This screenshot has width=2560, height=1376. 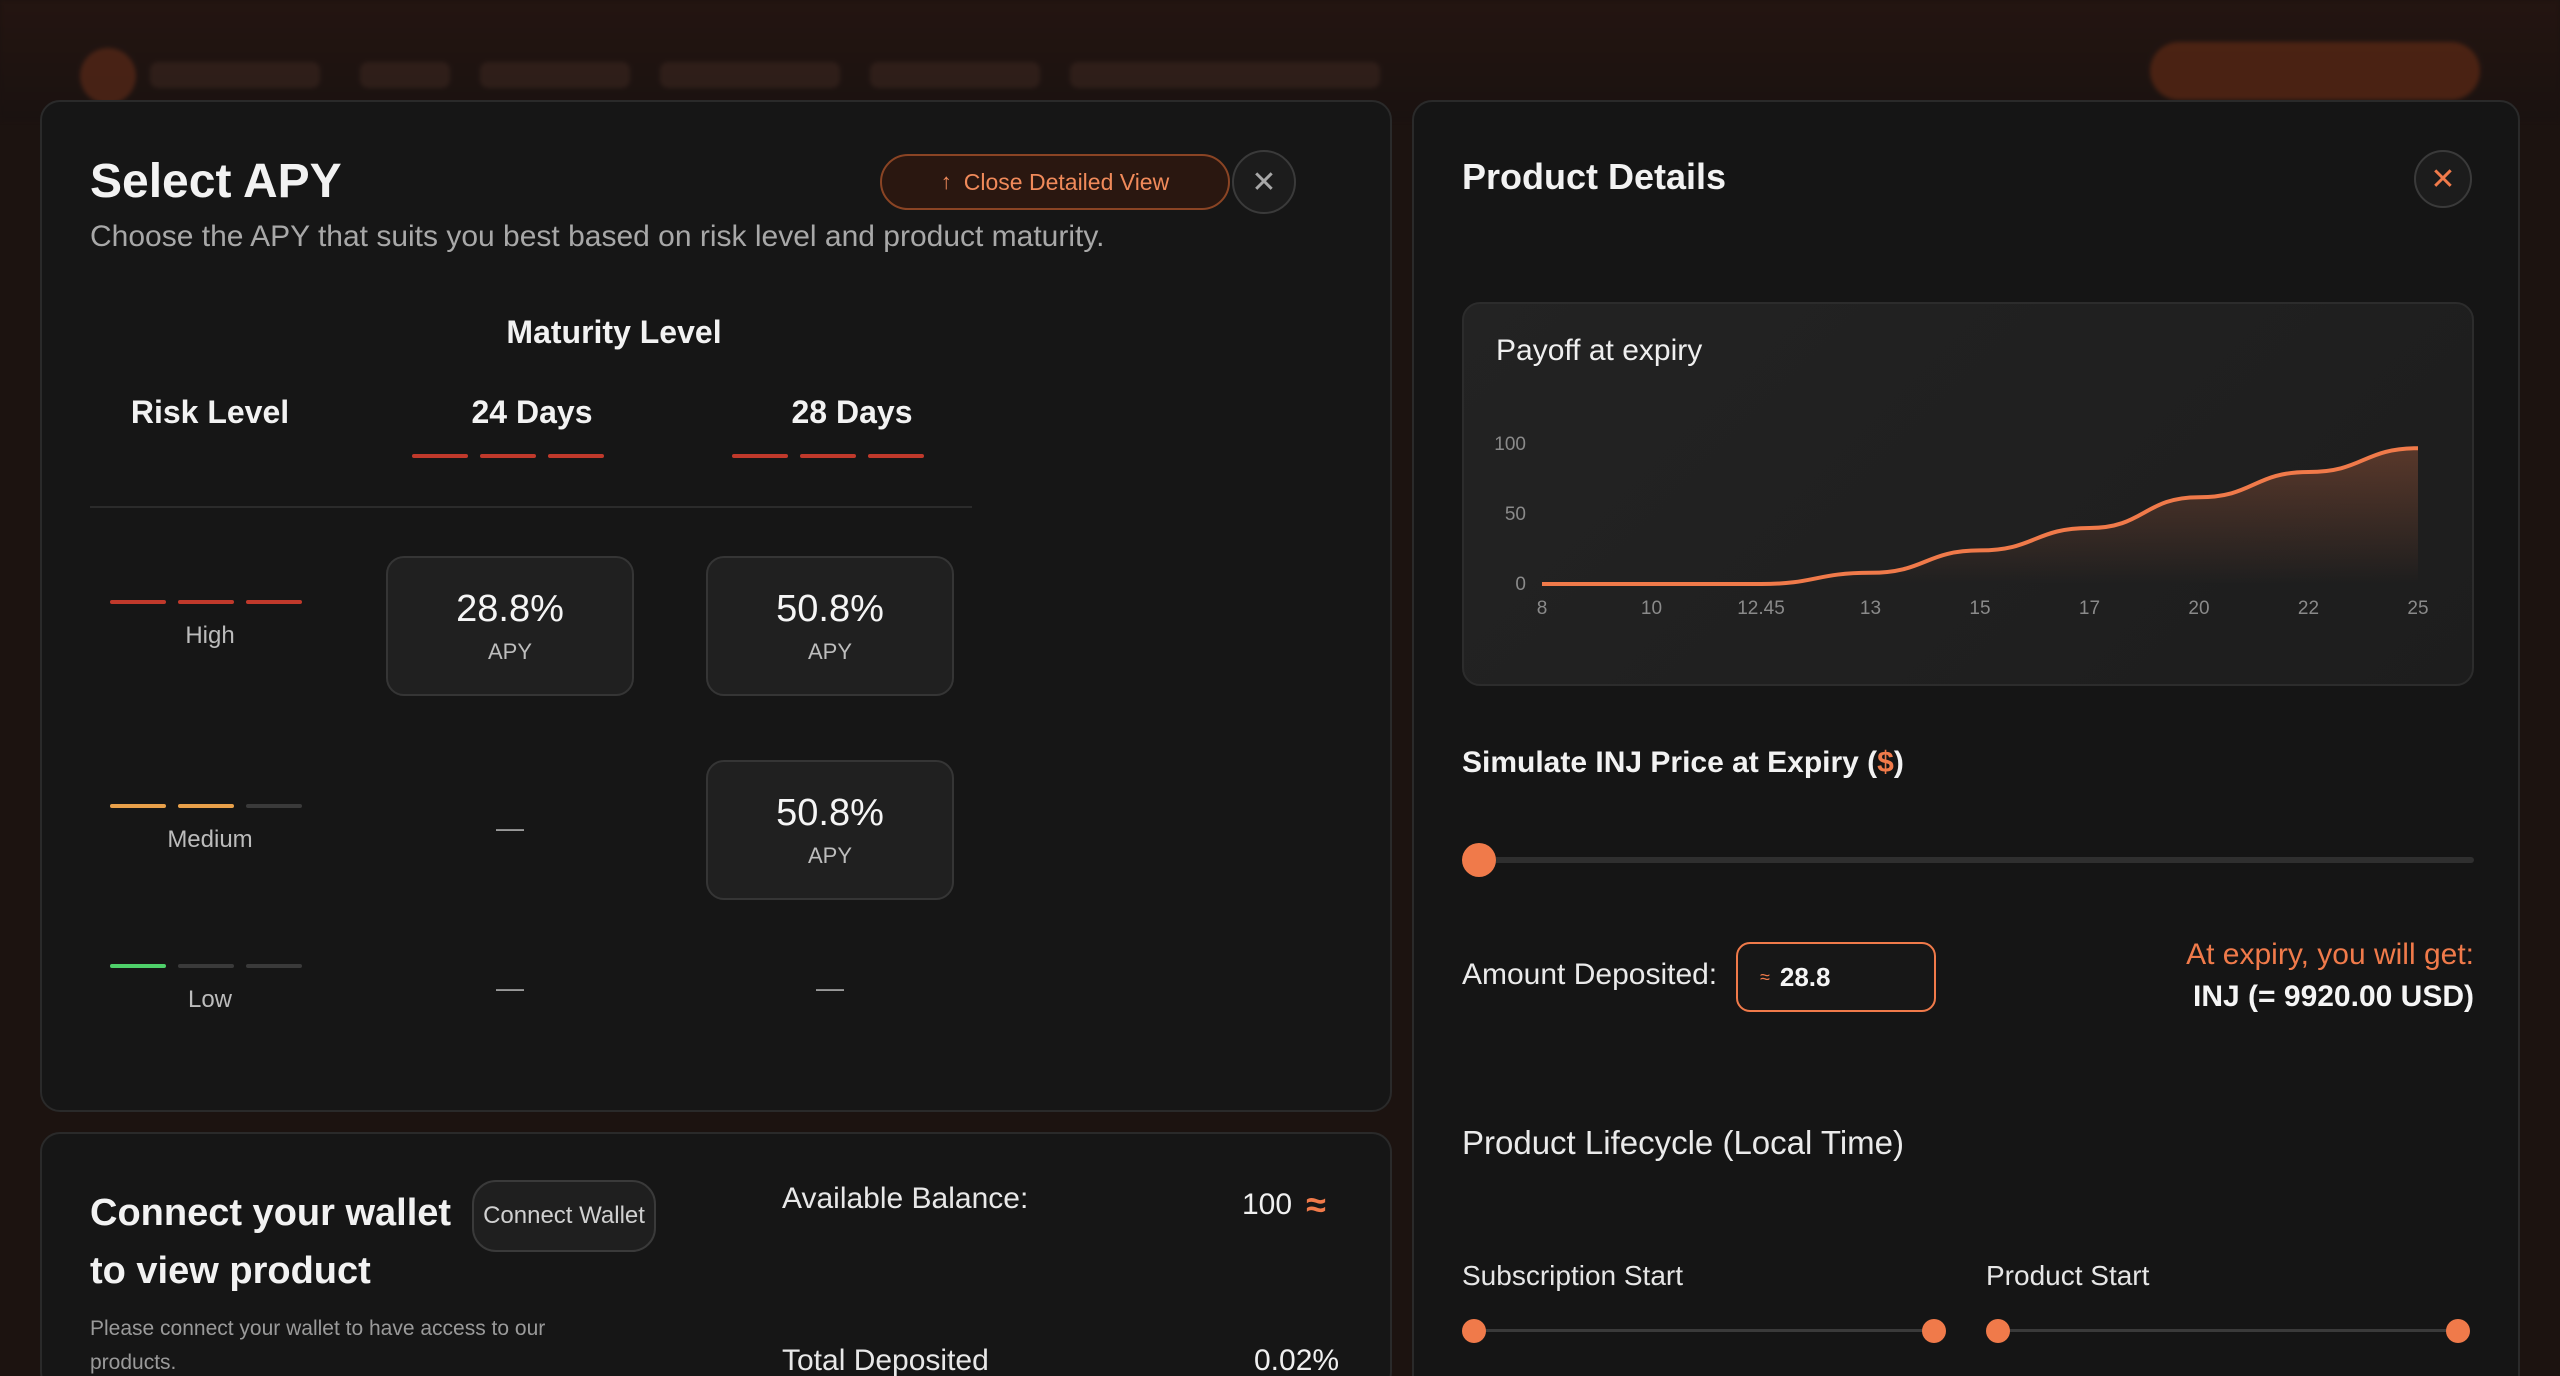 What do you see at coordinates (1515, 514) in the screenshot?
I see `y-tick-label: 50` at bounding box center [1515, 514].